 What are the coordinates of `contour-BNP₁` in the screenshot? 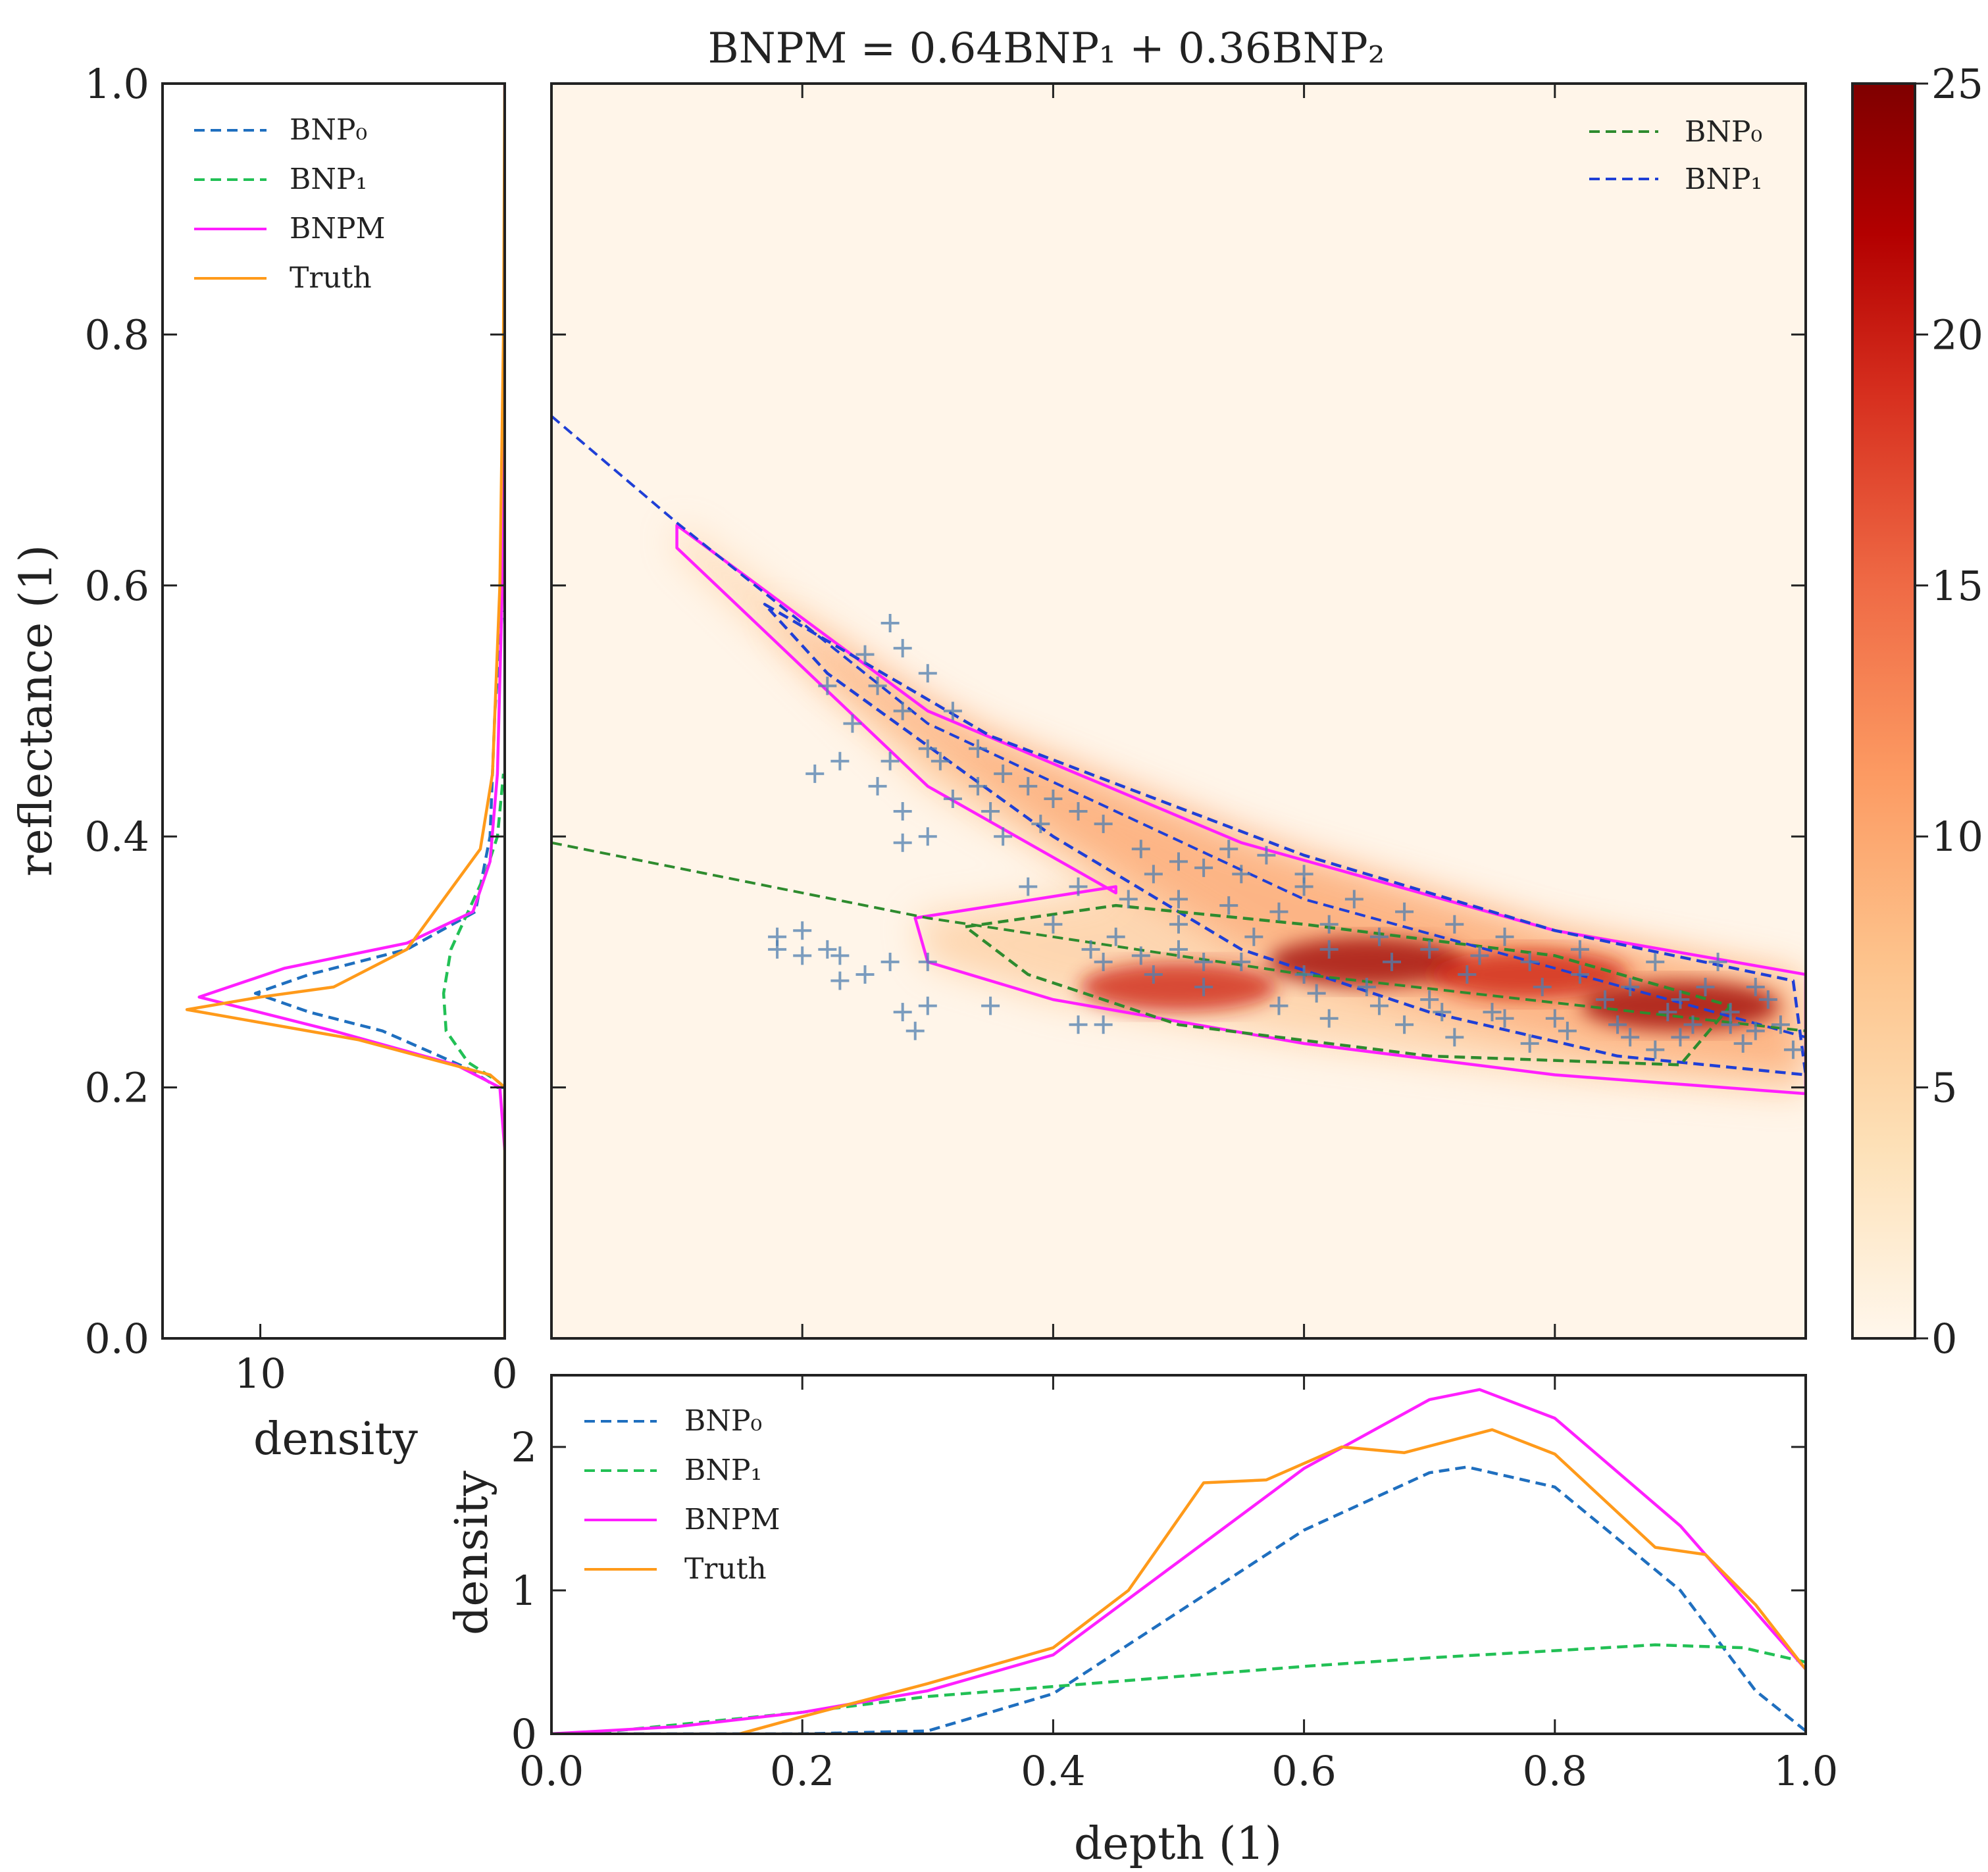 It's located at (1284, 839).